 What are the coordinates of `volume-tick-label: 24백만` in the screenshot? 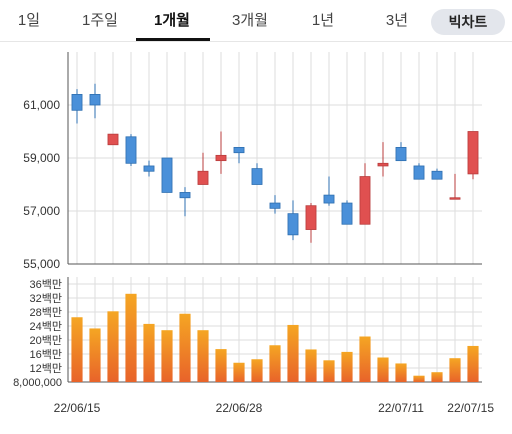 It's located at (46, 326).